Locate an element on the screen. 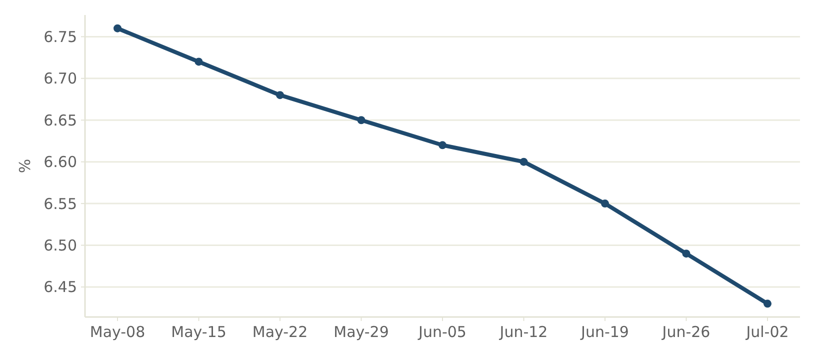 This screenshot has height=357, width=815. y-tick-label: 6.70 is located at coordinates (60, 79).